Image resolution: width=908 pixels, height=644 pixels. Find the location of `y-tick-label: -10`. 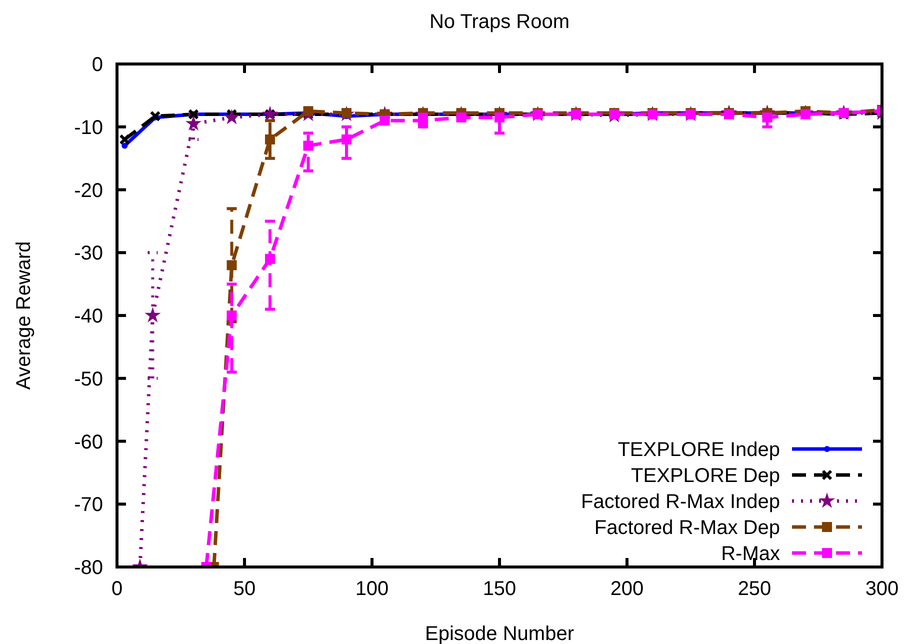

y-tick-label: -10 is located at coordinates (88, 127).